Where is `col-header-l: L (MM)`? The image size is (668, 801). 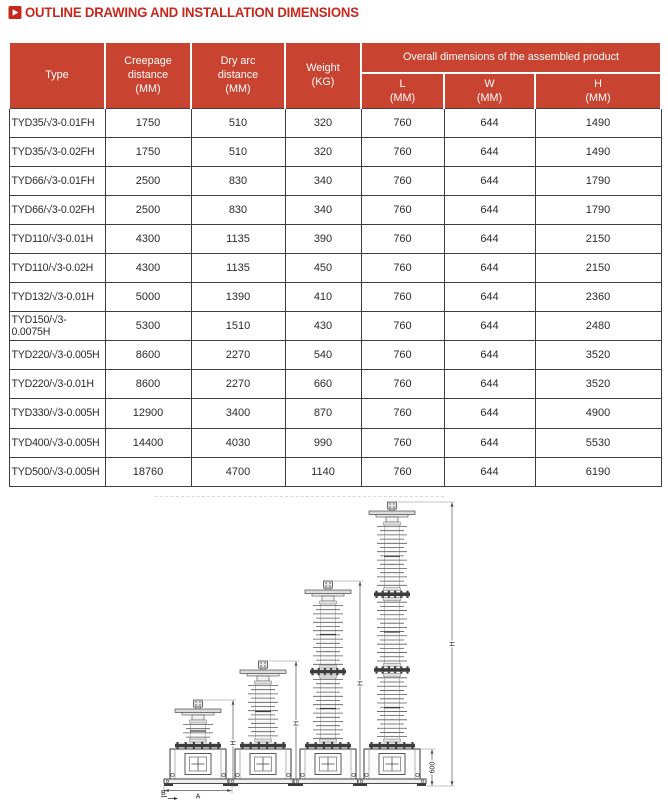 col-header-l: L (MM) is located at coordinates (402, 90).